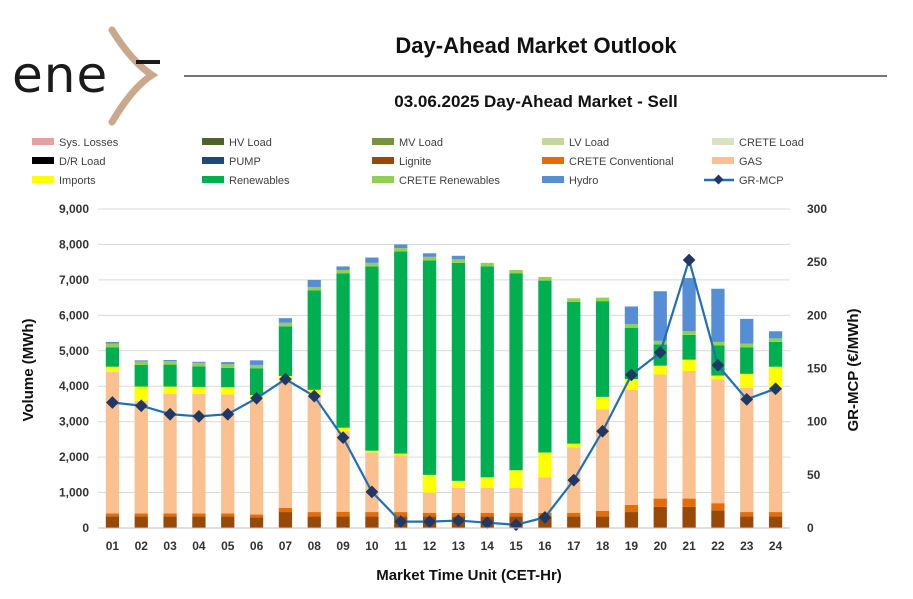 This screenshot has width=913, height=599. I want to click on y-tick-label: 1,000, so click(74, 493).